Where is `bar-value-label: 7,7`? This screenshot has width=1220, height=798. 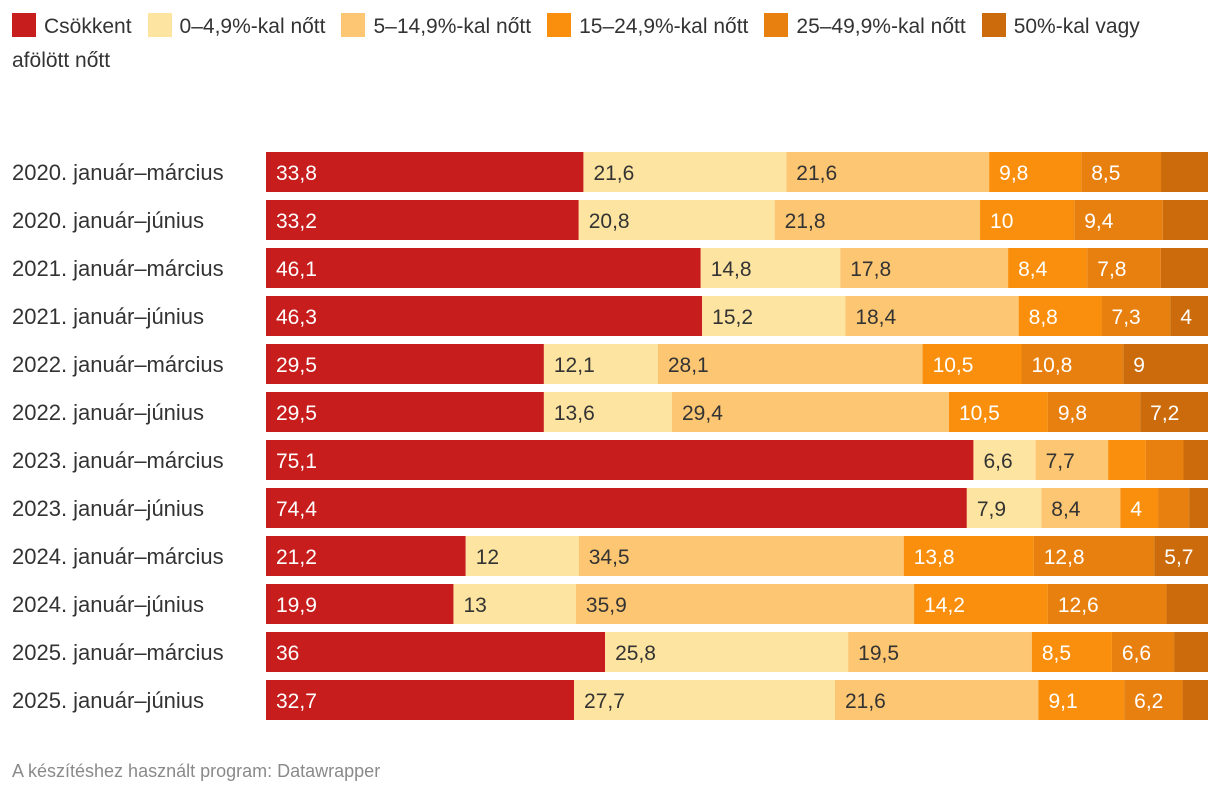
bar-value-label: 7,7 is located at coordinates (1060, 461).